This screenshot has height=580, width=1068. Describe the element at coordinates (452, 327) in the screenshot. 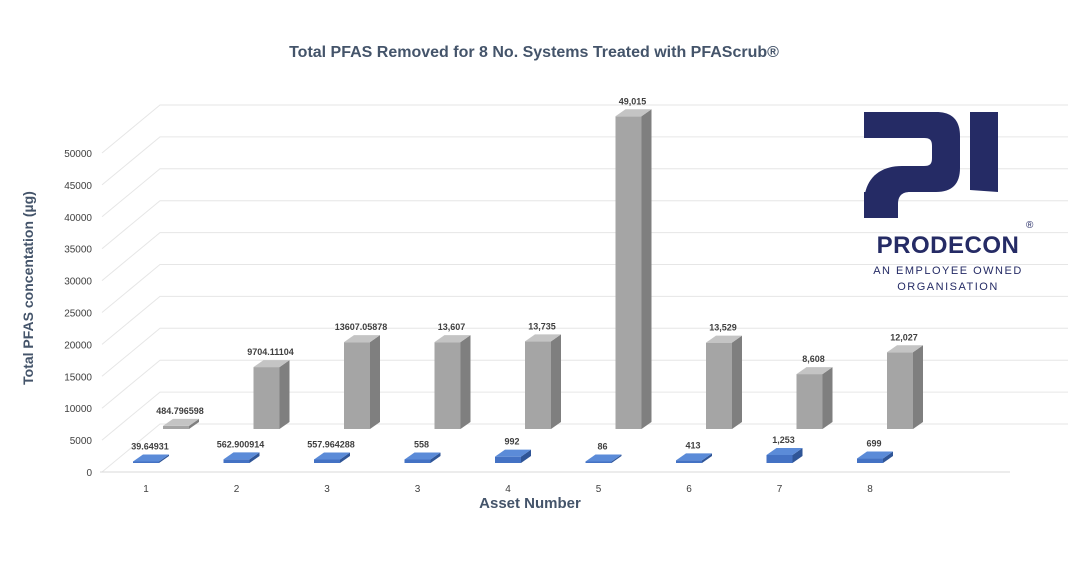

I see `data-label-series-2: 13,607` at that location.